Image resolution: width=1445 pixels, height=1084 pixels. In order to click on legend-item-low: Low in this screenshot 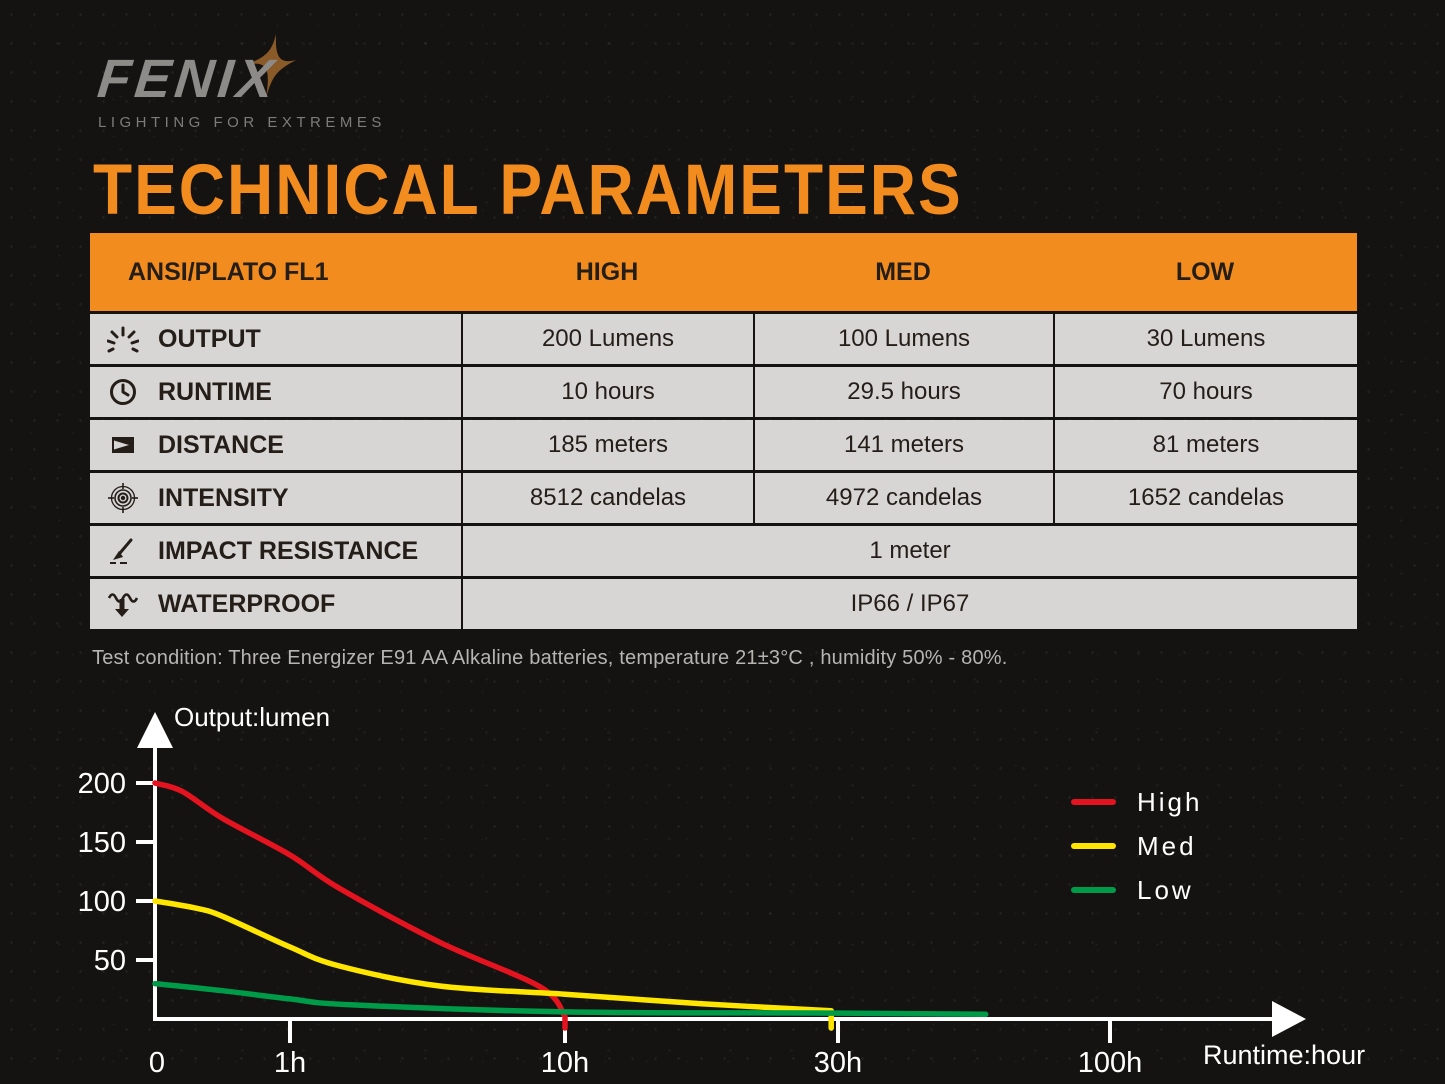, I will do `click(1136, 890)`.